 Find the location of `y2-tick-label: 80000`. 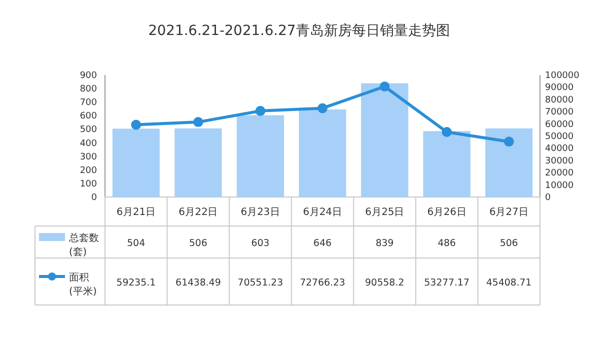

y2-tick-label: 80000 is located at coordinates (559, 100).